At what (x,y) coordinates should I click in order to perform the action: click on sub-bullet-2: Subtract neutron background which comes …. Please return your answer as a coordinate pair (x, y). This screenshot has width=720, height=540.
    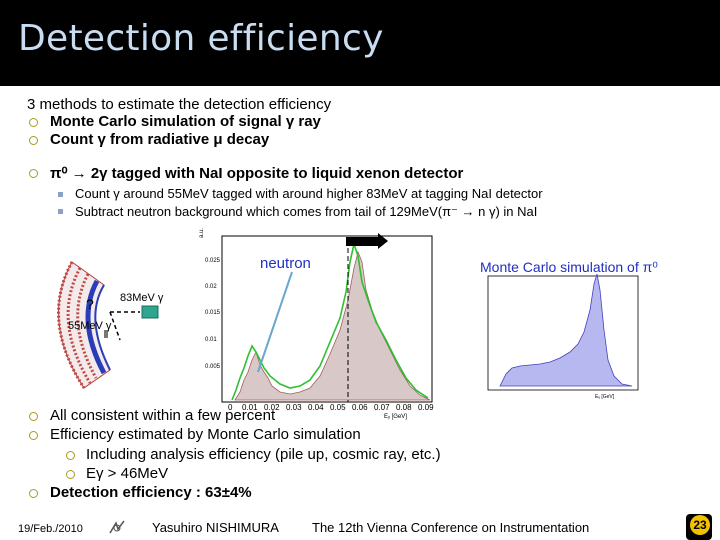
    Looking at the image, I should click on (306, 211).